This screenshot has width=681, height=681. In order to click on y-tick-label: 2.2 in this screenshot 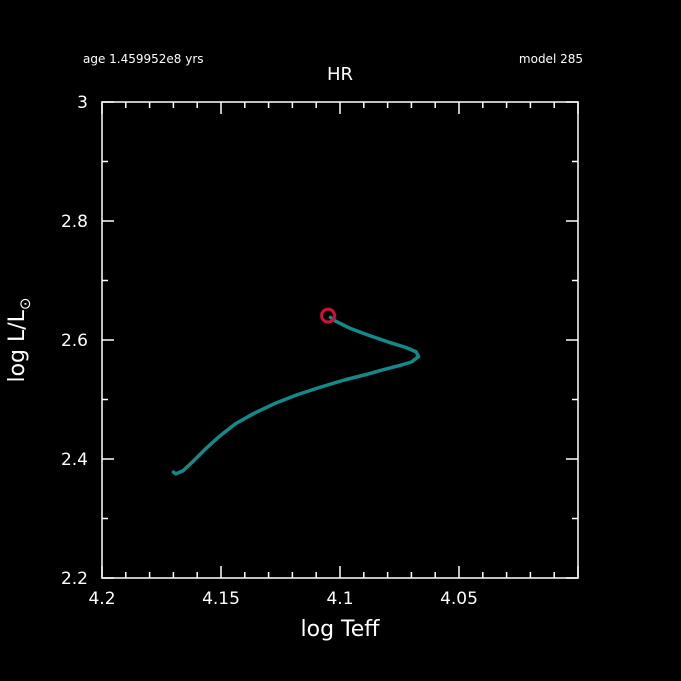, I will do `click(74, 579)`.